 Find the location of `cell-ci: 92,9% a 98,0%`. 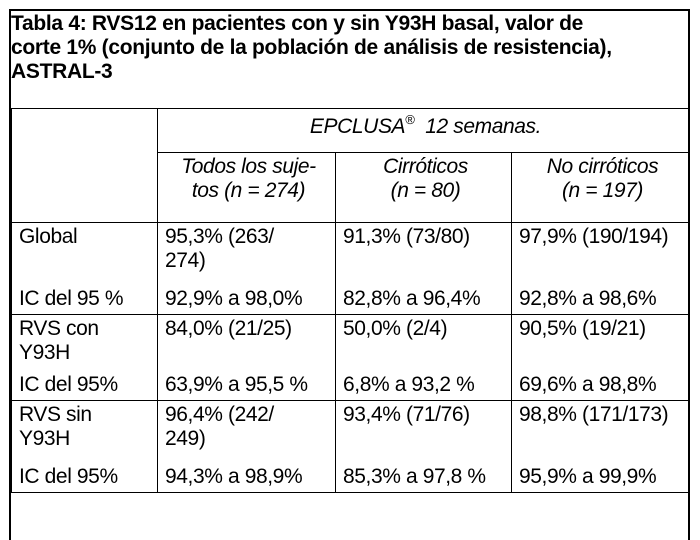

cell-ci: 92,9% a 98,0% is located at coordinates (234, 298).